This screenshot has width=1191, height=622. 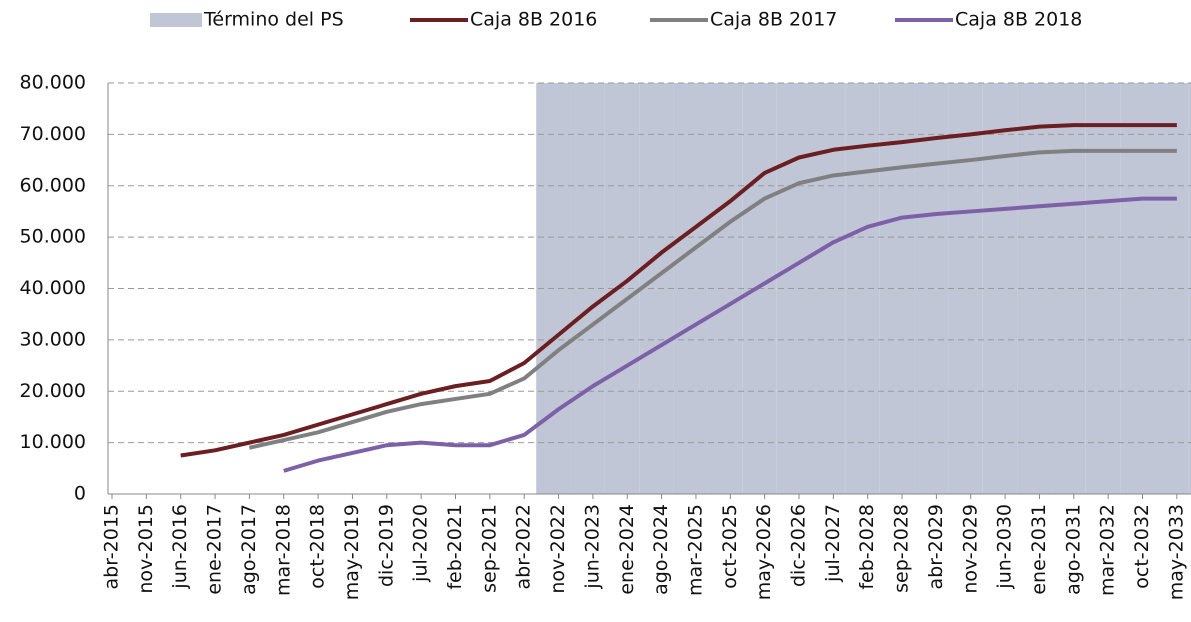 What do you see at coordinates (1142, 546) in the screenshot?
I see `x-tick-label: oct-2032` at bounding box center [1142, 546].